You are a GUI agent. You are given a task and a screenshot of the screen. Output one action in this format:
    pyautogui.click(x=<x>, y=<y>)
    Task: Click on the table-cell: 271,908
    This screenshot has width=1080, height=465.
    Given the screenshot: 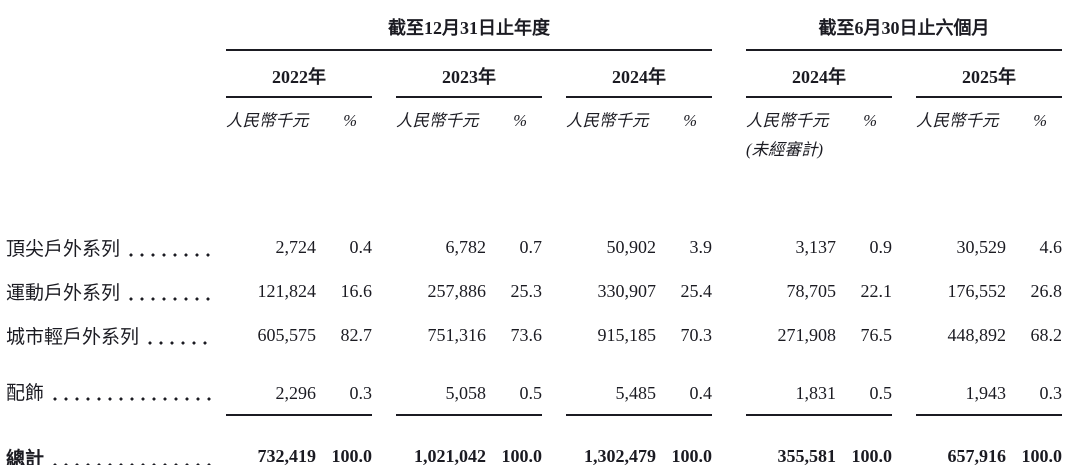 What is the action you would take?
    pyautogui.click(x=807, y=334)
    